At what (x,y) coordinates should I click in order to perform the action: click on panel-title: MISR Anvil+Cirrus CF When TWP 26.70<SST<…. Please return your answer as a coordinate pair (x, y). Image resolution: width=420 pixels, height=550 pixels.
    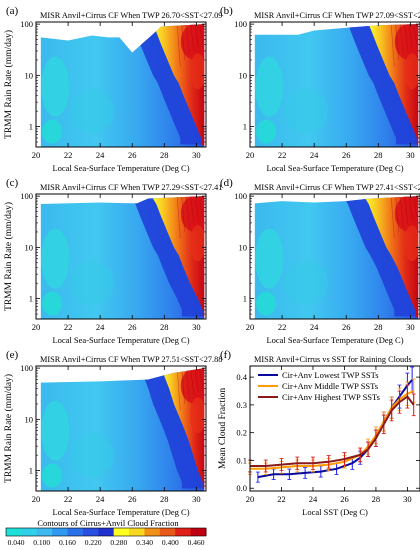
    Looking at the image, I should click on (131, 15).